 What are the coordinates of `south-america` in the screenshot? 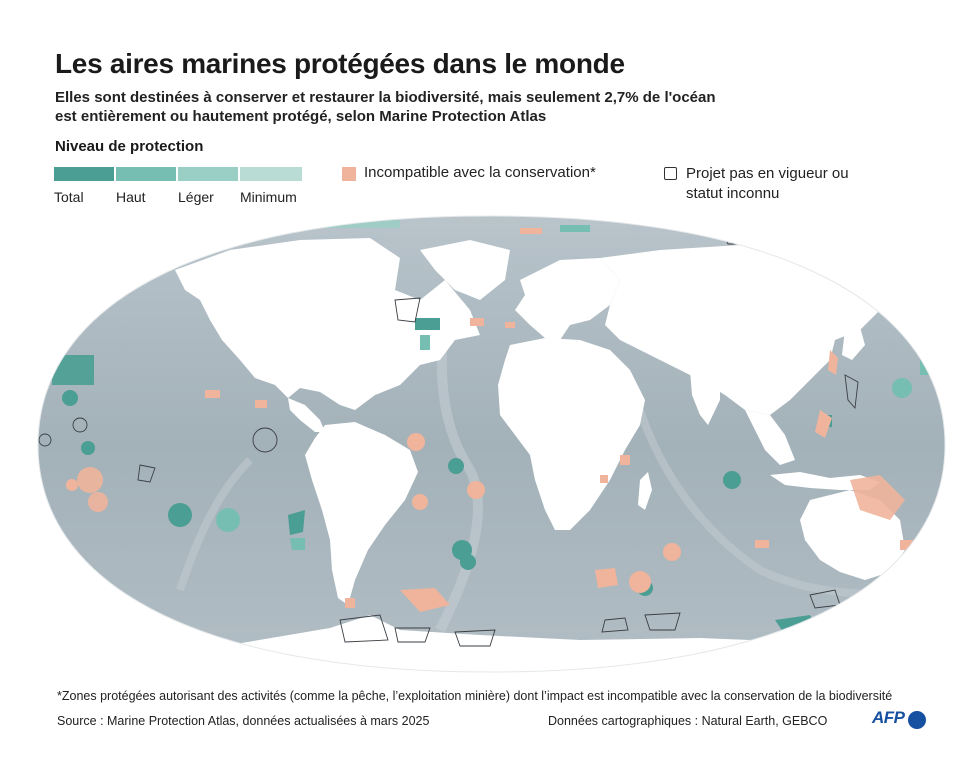 It's located at (361, 513).